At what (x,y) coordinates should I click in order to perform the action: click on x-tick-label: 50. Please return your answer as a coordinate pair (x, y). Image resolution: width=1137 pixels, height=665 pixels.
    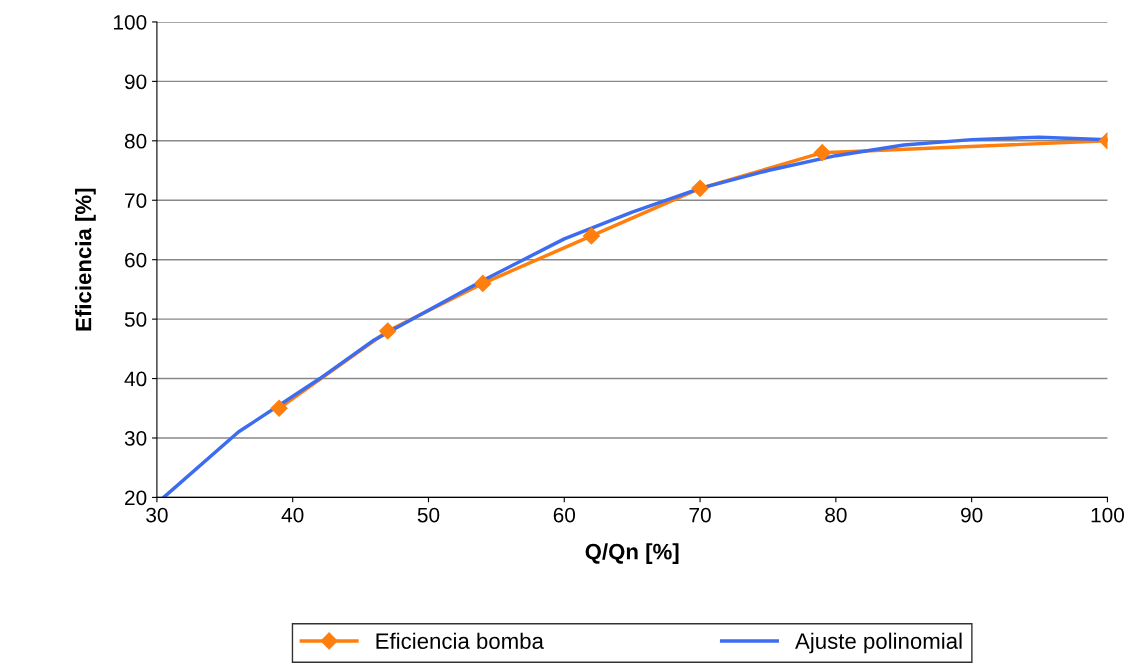
    Looking at the image, I should click on (428, 515).